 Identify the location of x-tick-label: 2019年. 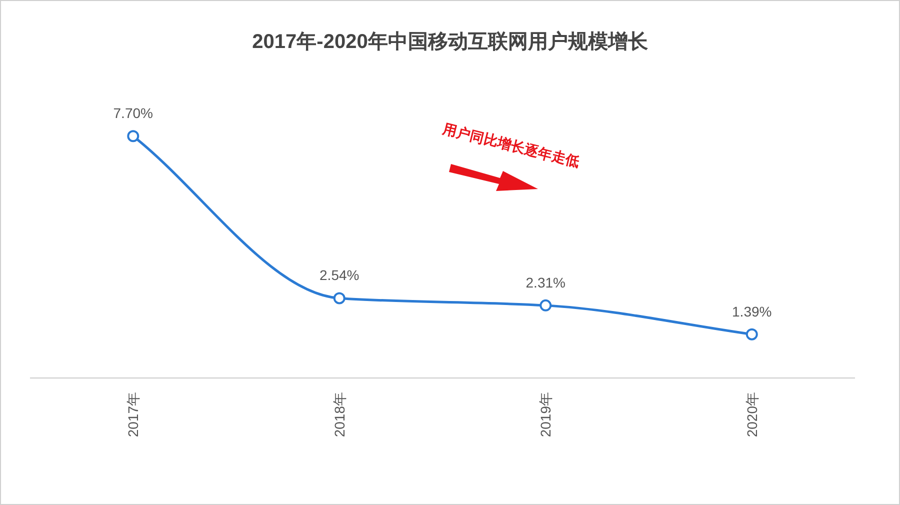
(546, 415).